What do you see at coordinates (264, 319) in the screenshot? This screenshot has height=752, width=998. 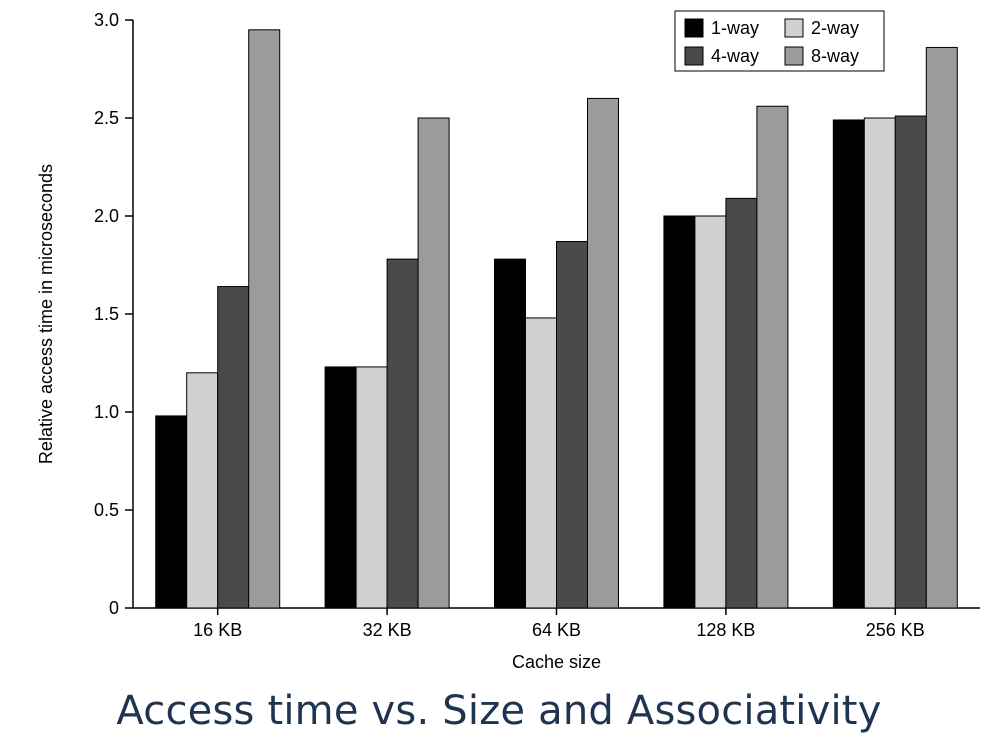 I see `bar-8-way-16kb` at bounding box center [264, 319].